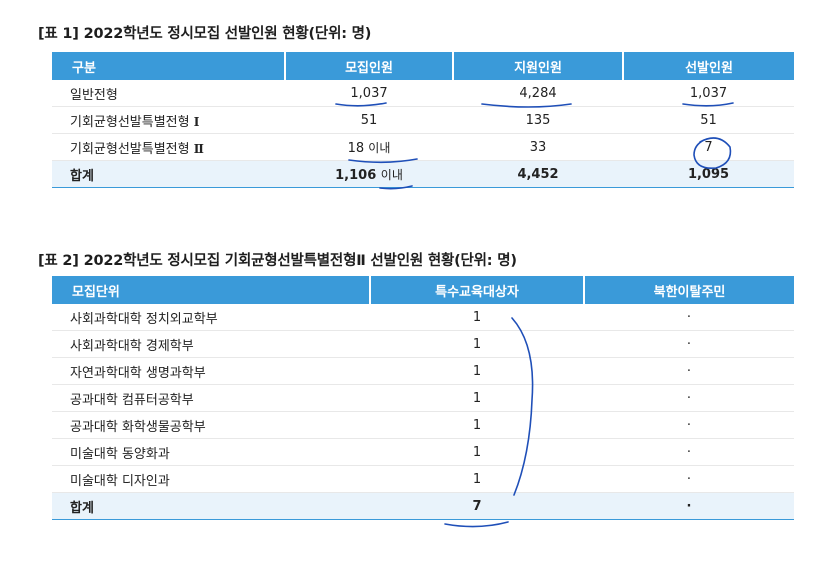 The width and height of the screenshot is (823, 567). I want to click on row-label: 일반전형, so click(168, 93).